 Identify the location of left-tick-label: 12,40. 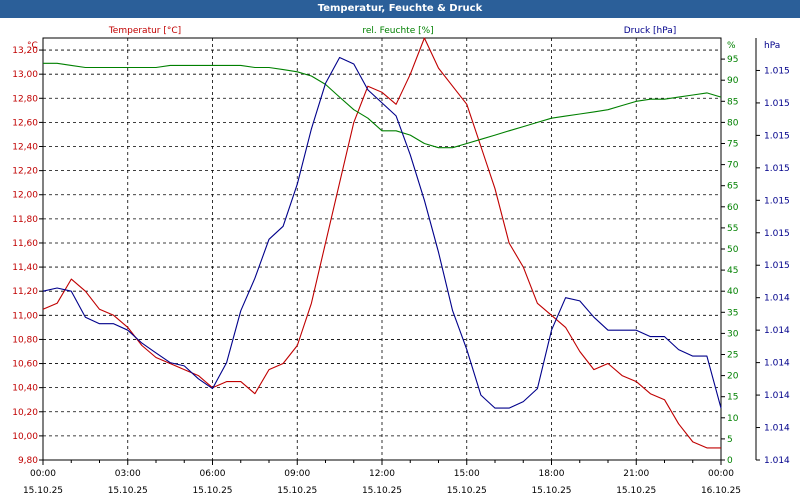
(25, 148).